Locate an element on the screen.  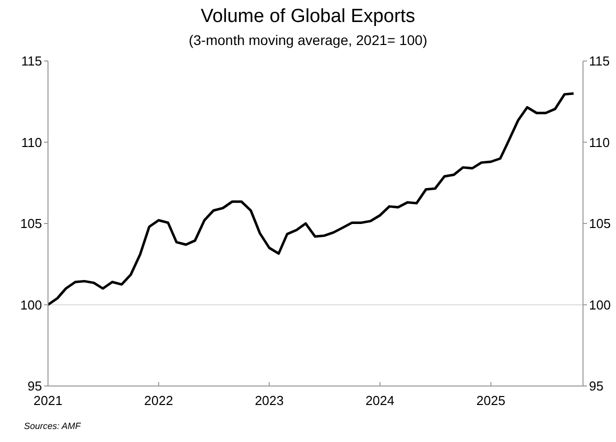
y2-tick-label: 115 is located at coordinates (599, 61).